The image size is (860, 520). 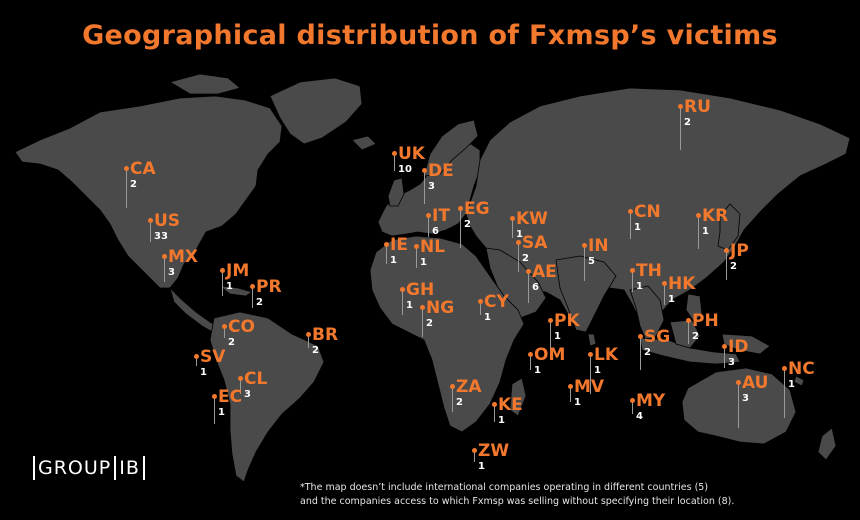 I want to click on country-code: AU, so click(x=755, y=383).